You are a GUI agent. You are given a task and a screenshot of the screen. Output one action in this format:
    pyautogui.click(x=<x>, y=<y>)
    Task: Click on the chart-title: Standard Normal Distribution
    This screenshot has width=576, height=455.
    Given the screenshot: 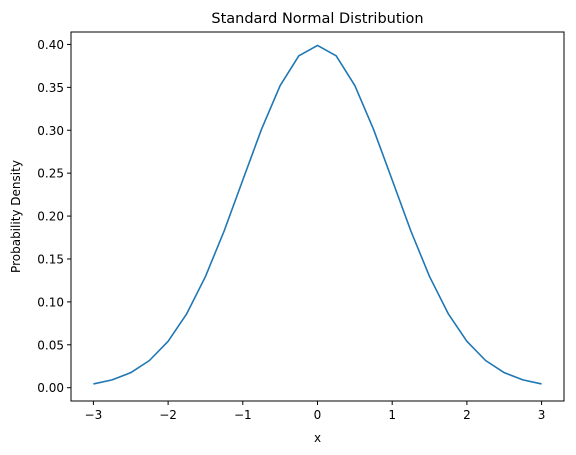 What is the action you would take?
    pyautogui.click(x=317, y=19)
    